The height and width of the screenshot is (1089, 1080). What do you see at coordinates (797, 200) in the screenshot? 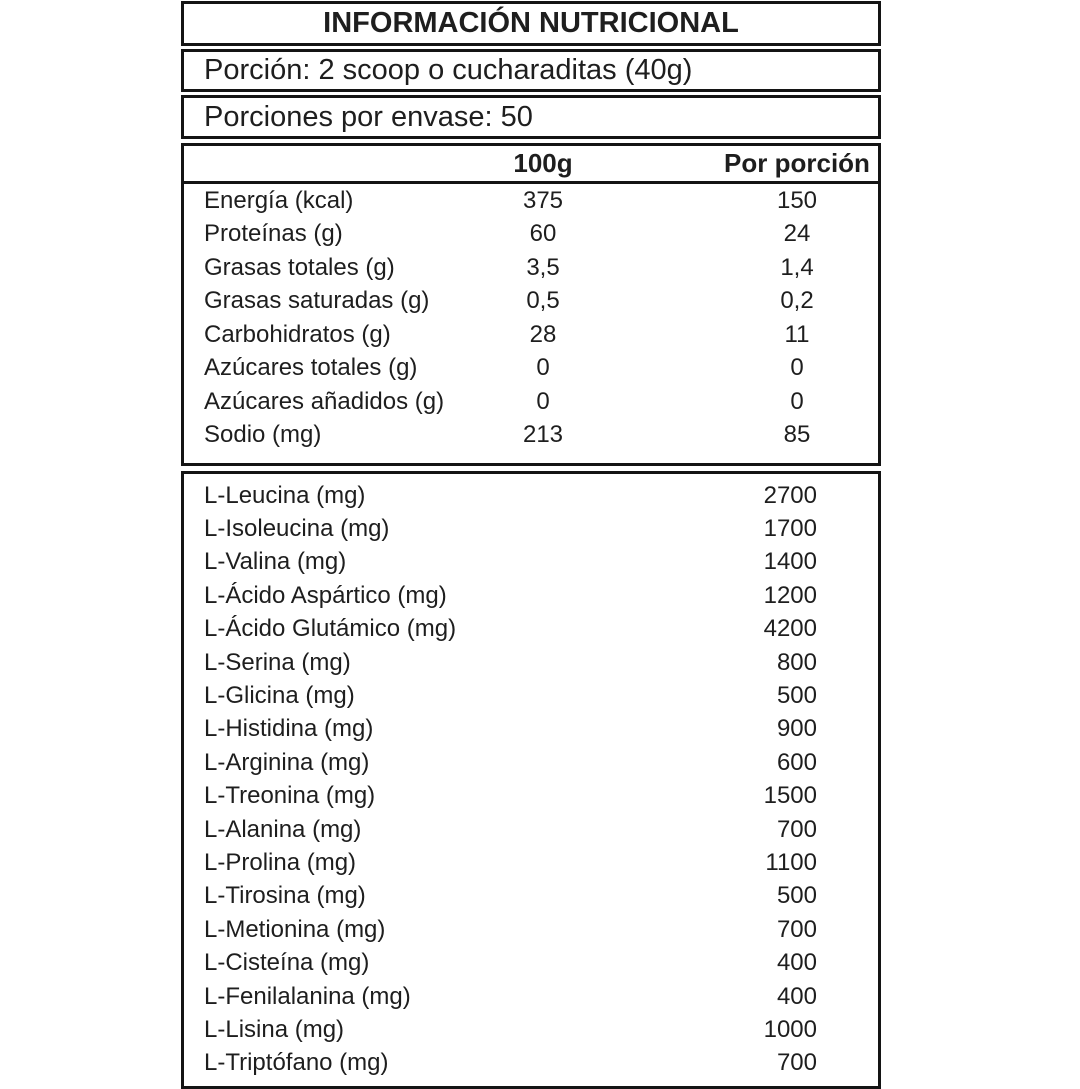
I see `nutrient-value-per-portion: 150` at bounding box center [797, 200].